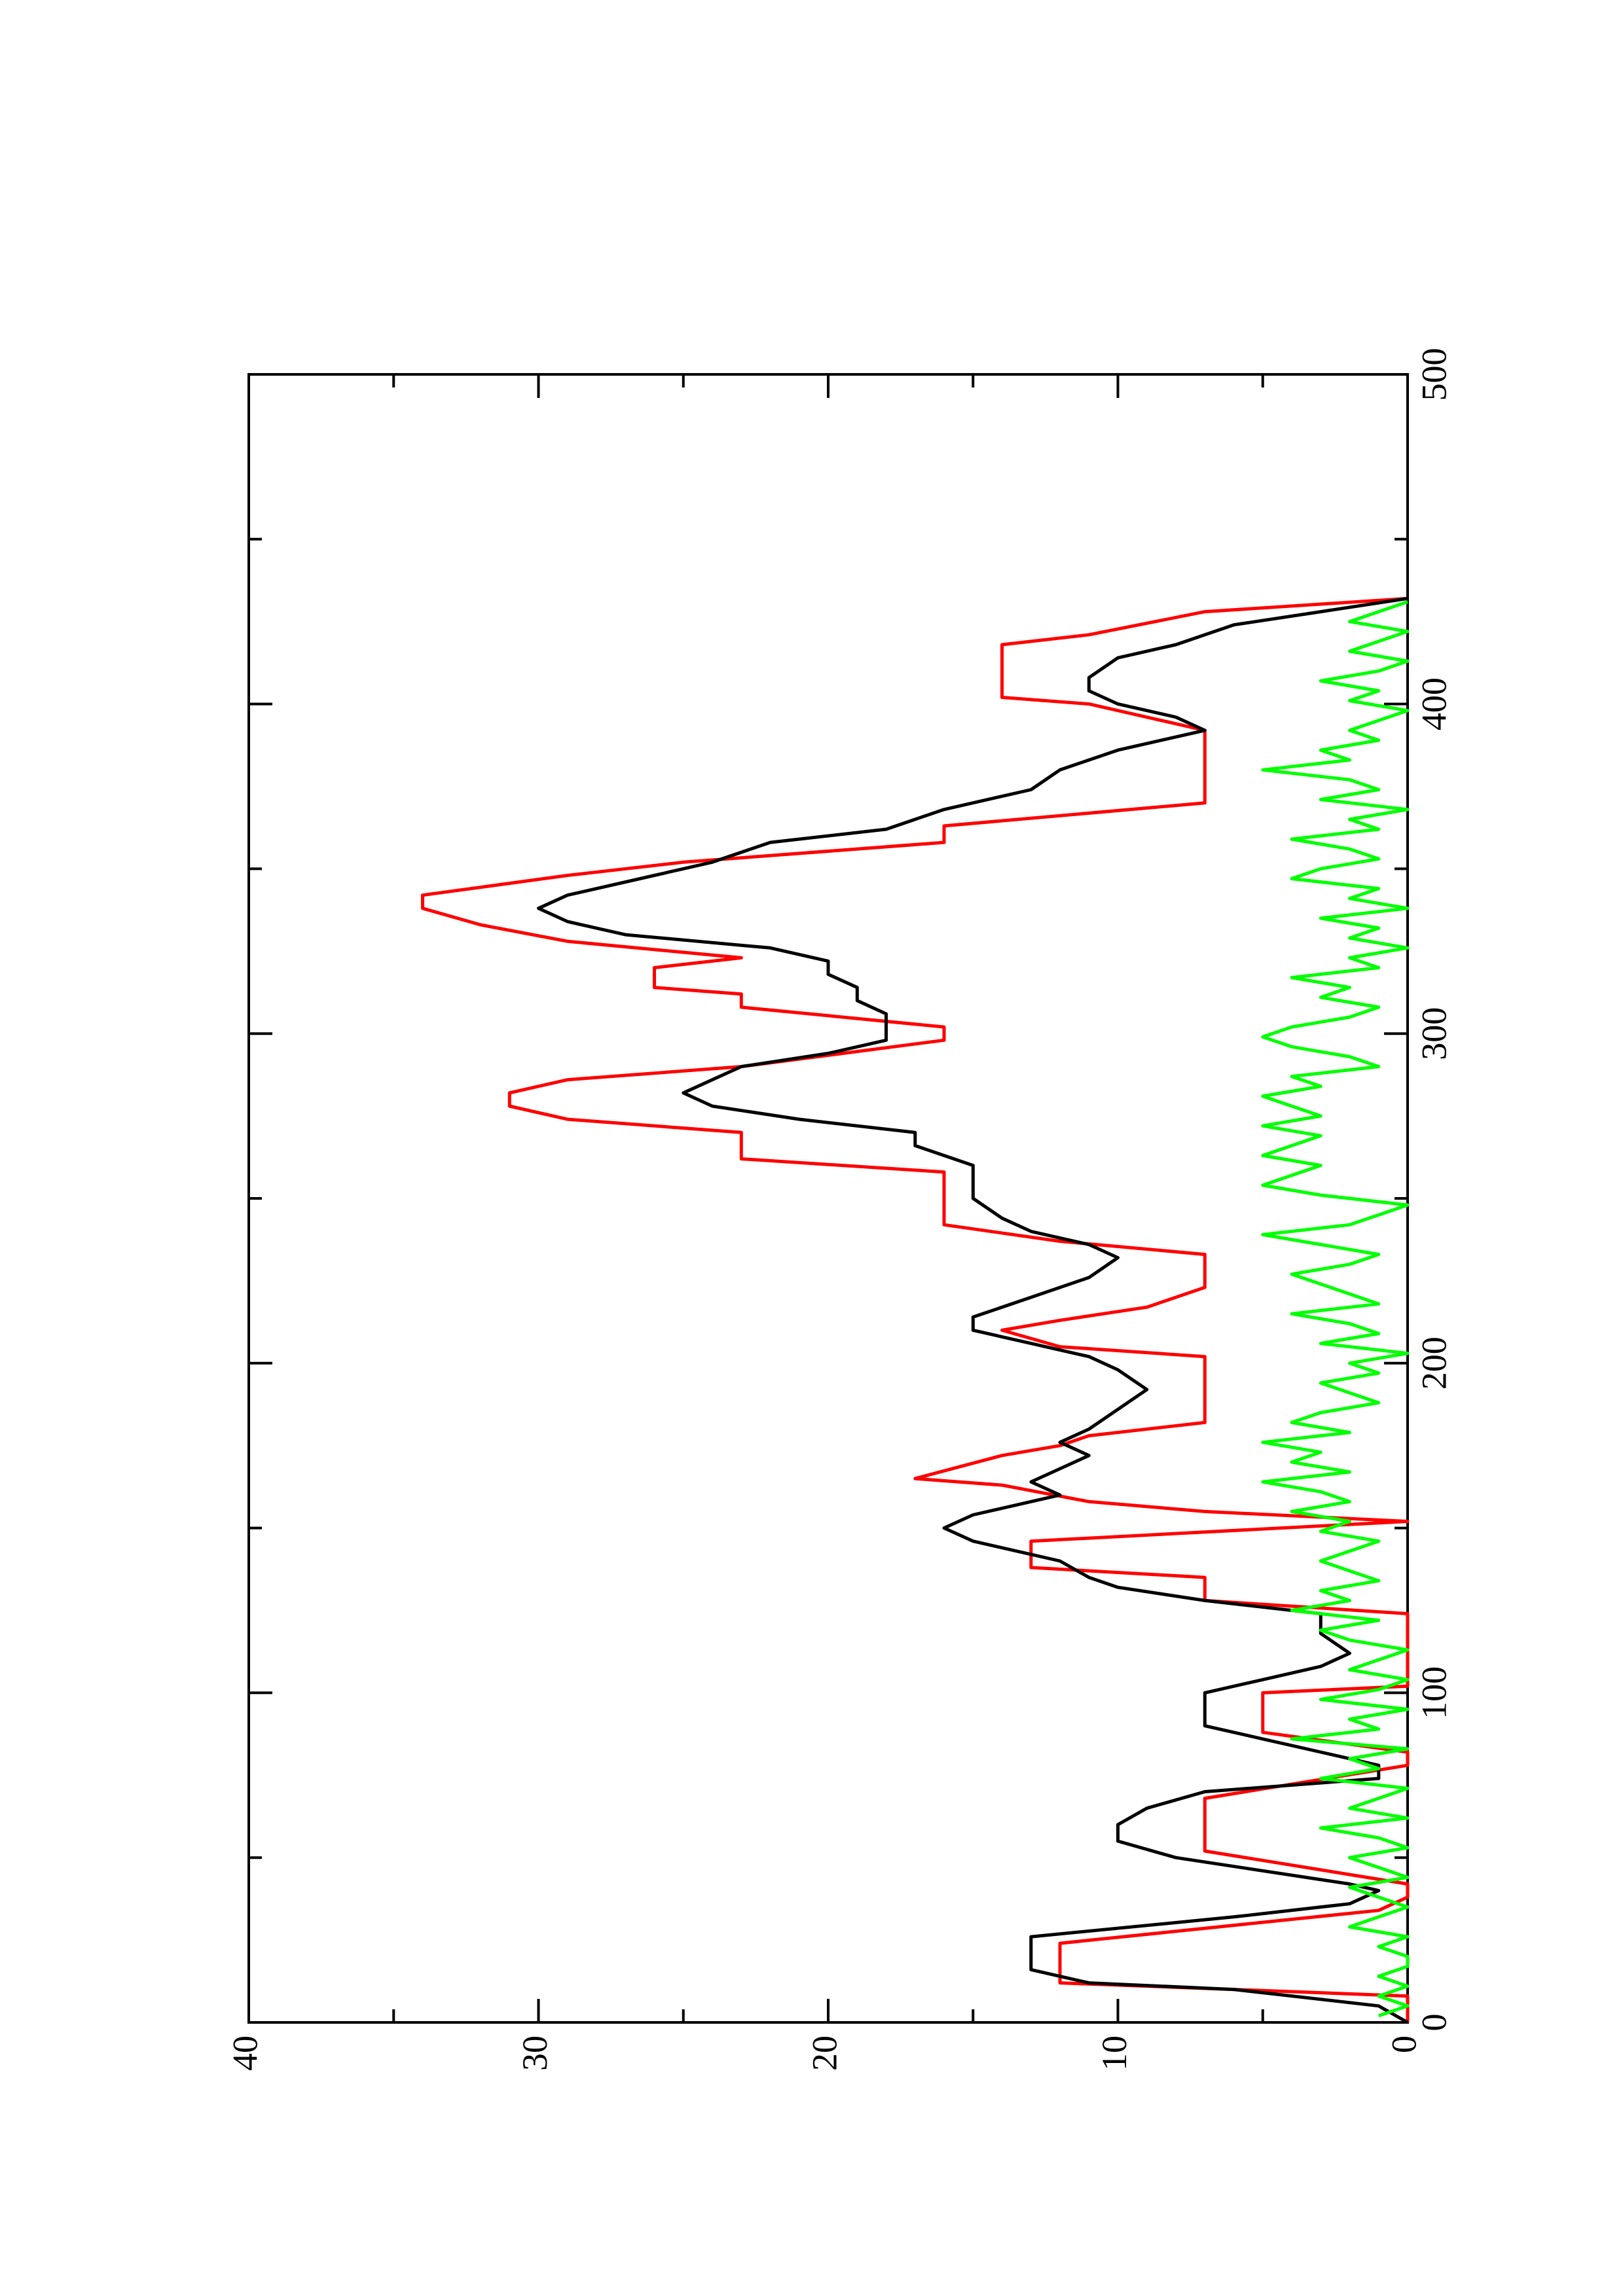 This screenshot has width=1623, height=2296. Describe the element at coordinates (1433, 1692) in the screenshot. I see `x-tick-label: 100` at that location.